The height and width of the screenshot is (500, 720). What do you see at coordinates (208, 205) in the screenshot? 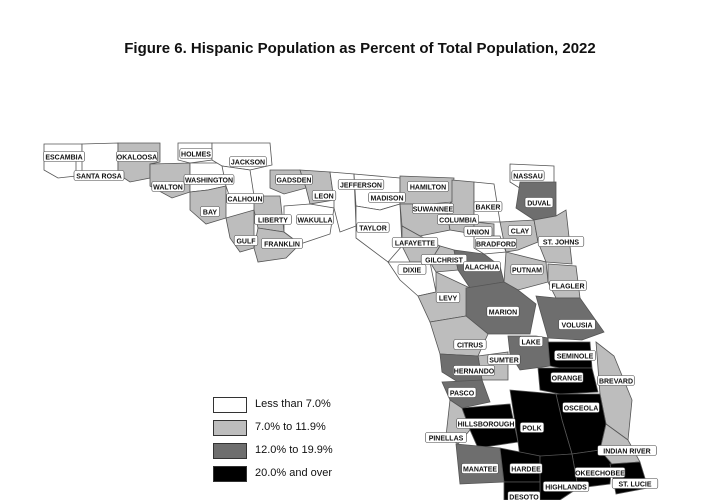
I see `county-bay` at bounding box center [208, 205].